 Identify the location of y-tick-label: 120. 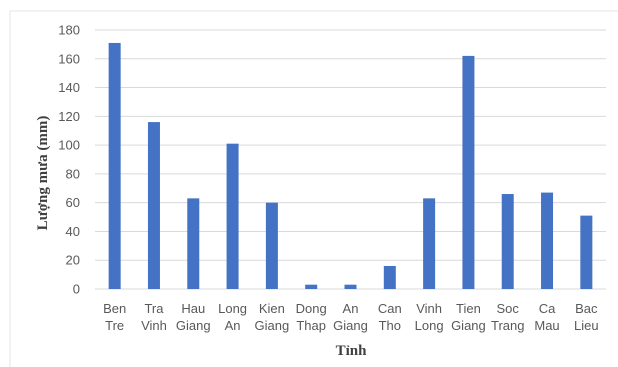
(69, 116).